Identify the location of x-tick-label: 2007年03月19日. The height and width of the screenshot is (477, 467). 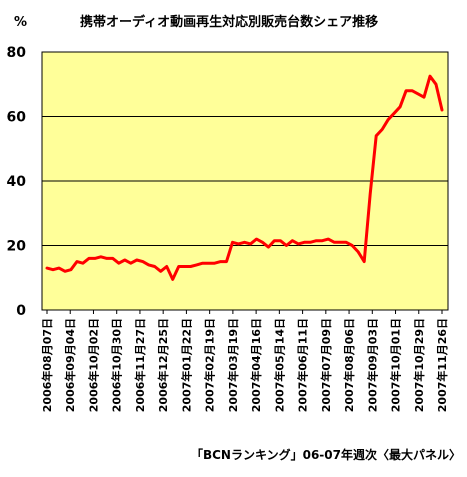
(233, 365).